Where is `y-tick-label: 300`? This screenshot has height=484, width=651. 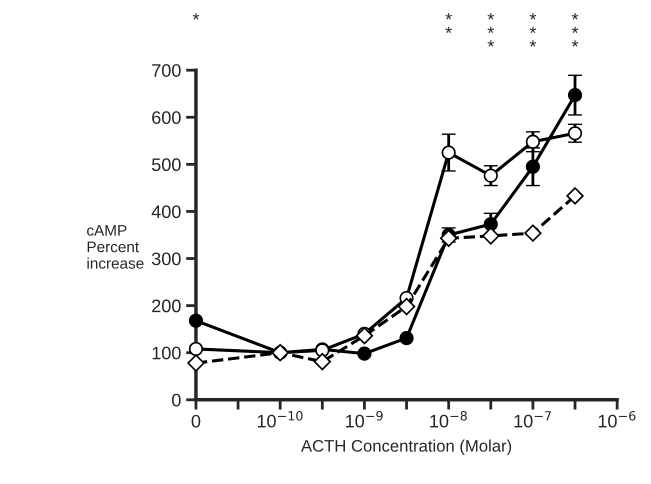 y-tick-label: 300 is located at coordinates (166, 259).